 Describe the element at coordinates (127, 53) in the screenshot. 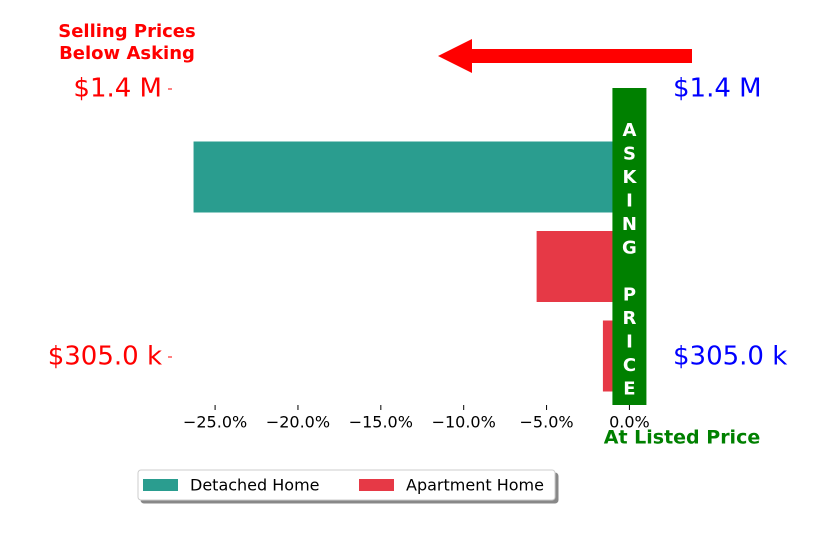

I see `annotation: Below Asking` at that location.